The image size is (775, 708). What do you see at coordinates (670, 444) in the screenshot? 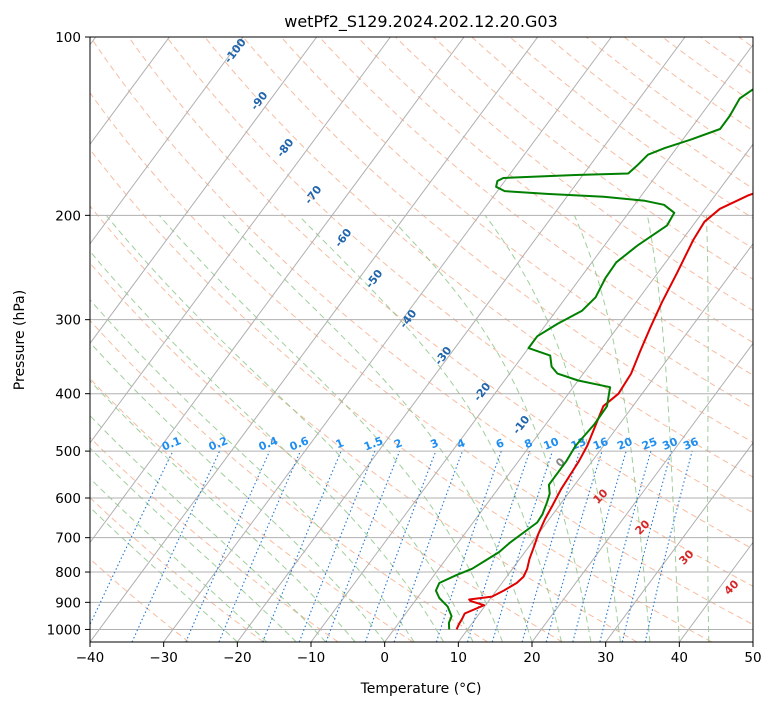
I see `mixing-ratio-label: 30` at bounding box center [670, 444].